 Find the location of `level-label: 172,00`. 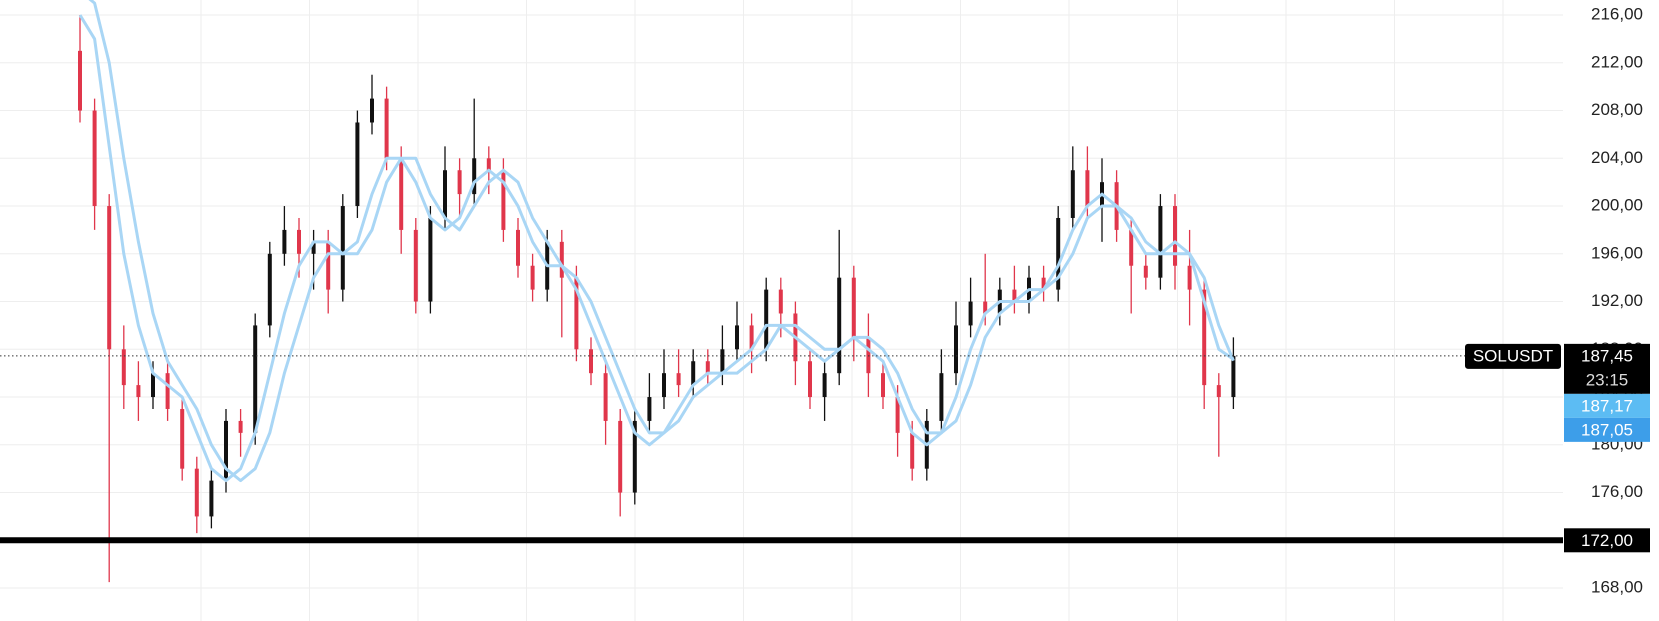

level-label: 172,00 is located at coordinates (1607, 540).